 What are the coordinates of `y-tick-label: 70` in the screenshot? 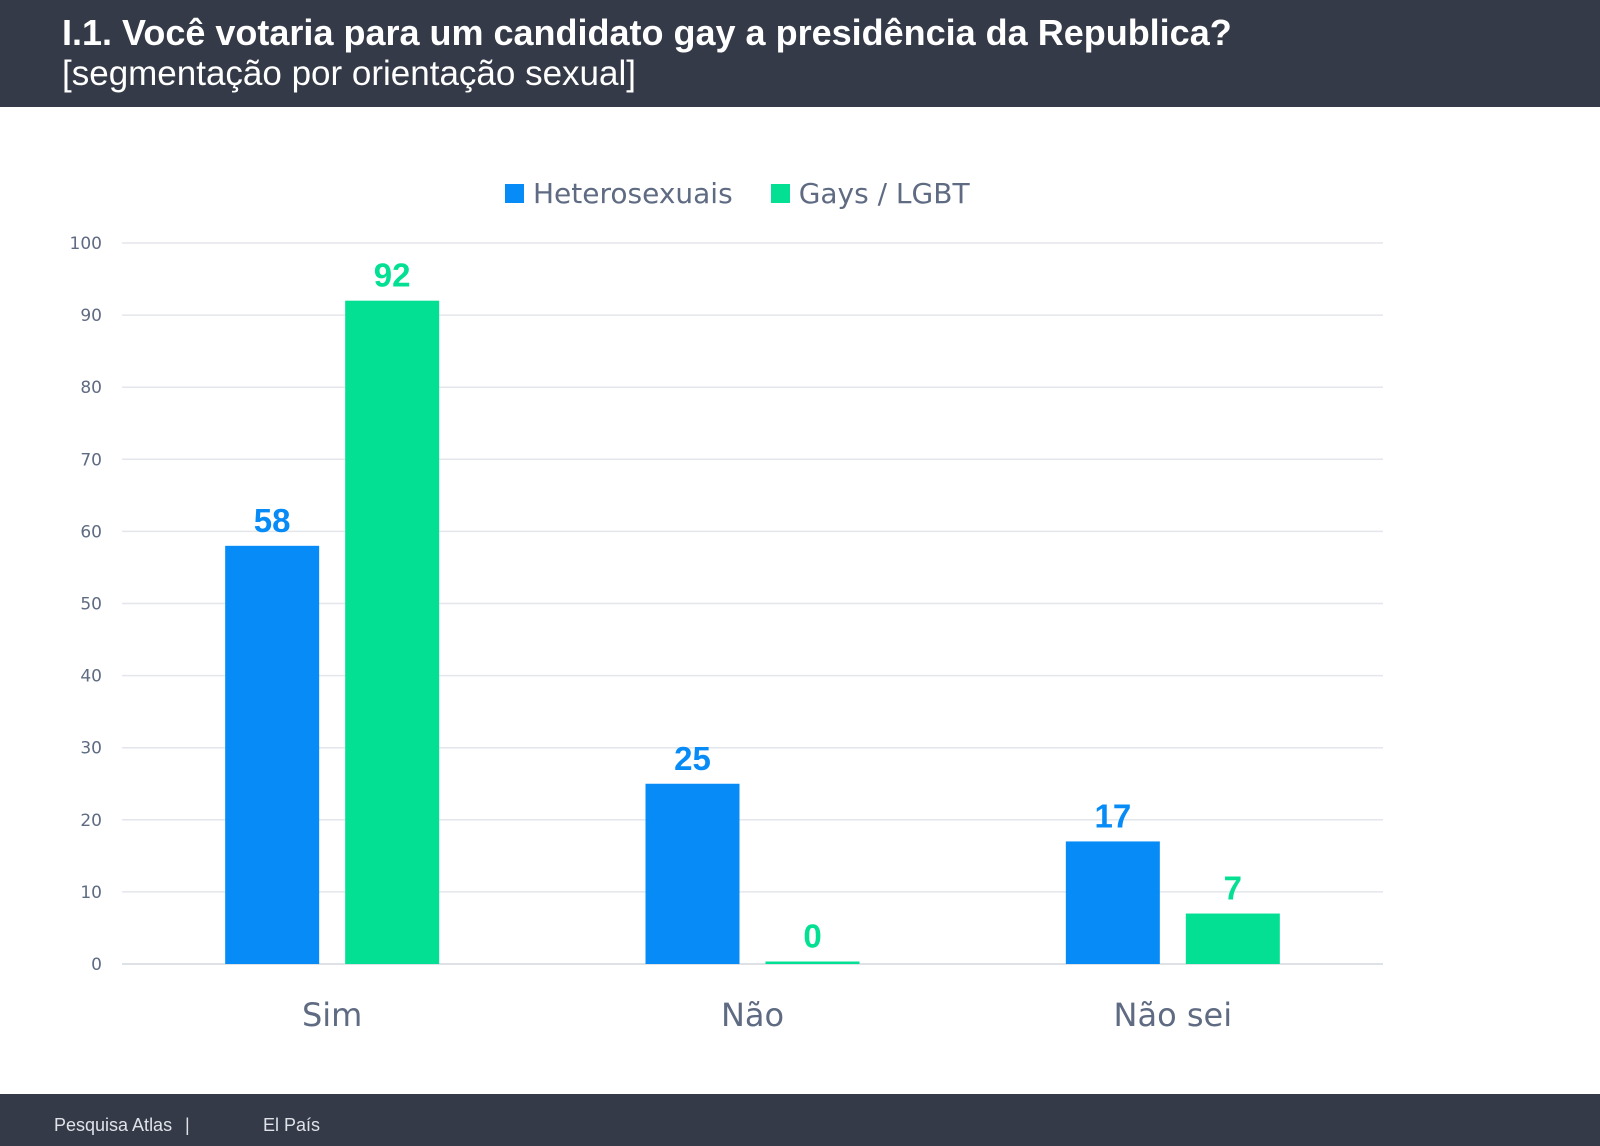 It's located at (91, 460).